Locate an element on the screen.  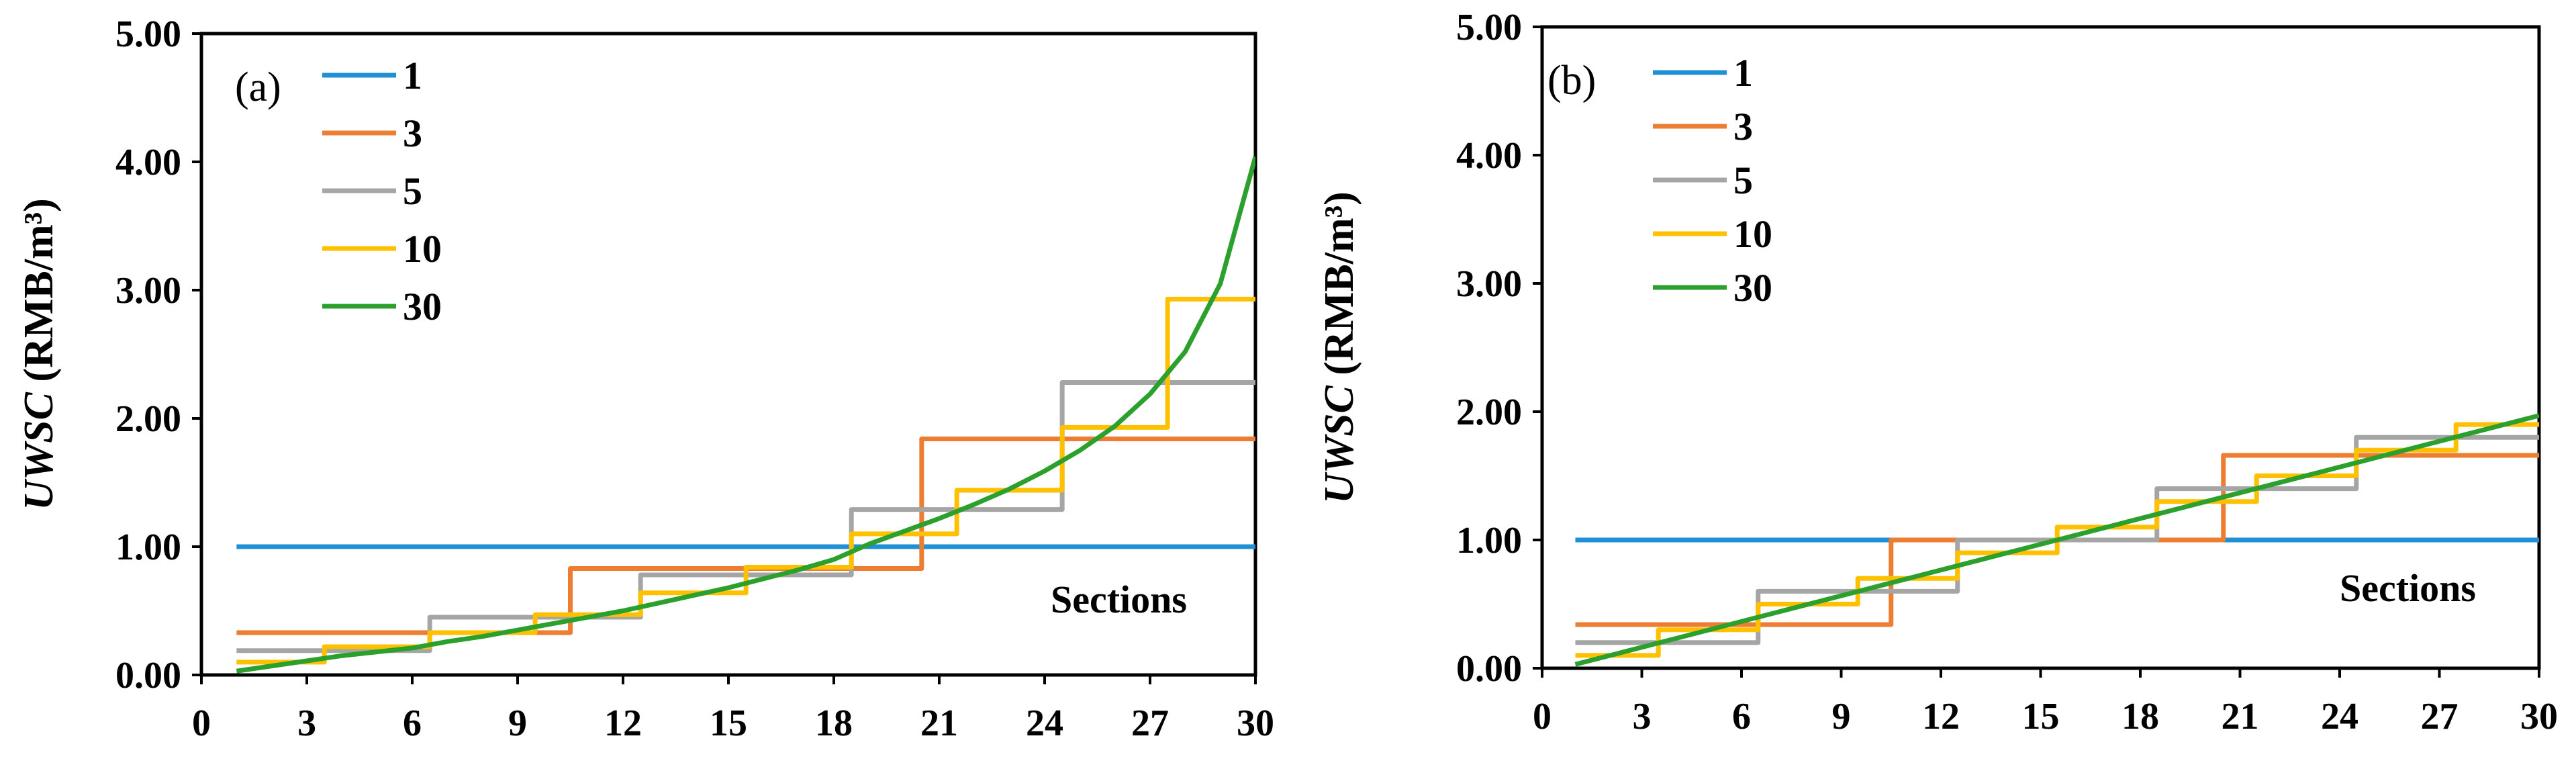
panel-label: (a) is located at coordinates (258, 87).